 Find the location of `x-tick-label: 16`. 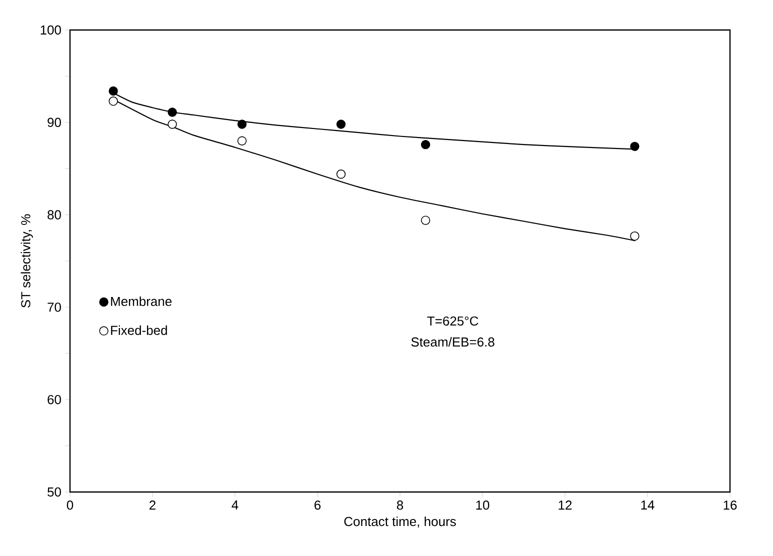

x-tick-label: 16 is located at coordinates (730, 505).